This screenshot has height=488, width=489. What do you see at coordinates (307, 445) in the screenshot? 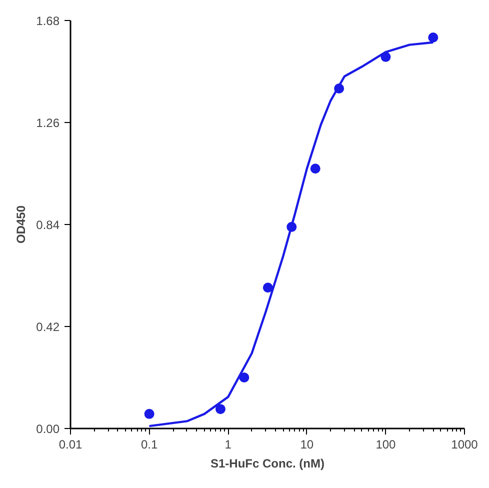
I see `x-tick-label: 10` at bounding box center [307, 445].